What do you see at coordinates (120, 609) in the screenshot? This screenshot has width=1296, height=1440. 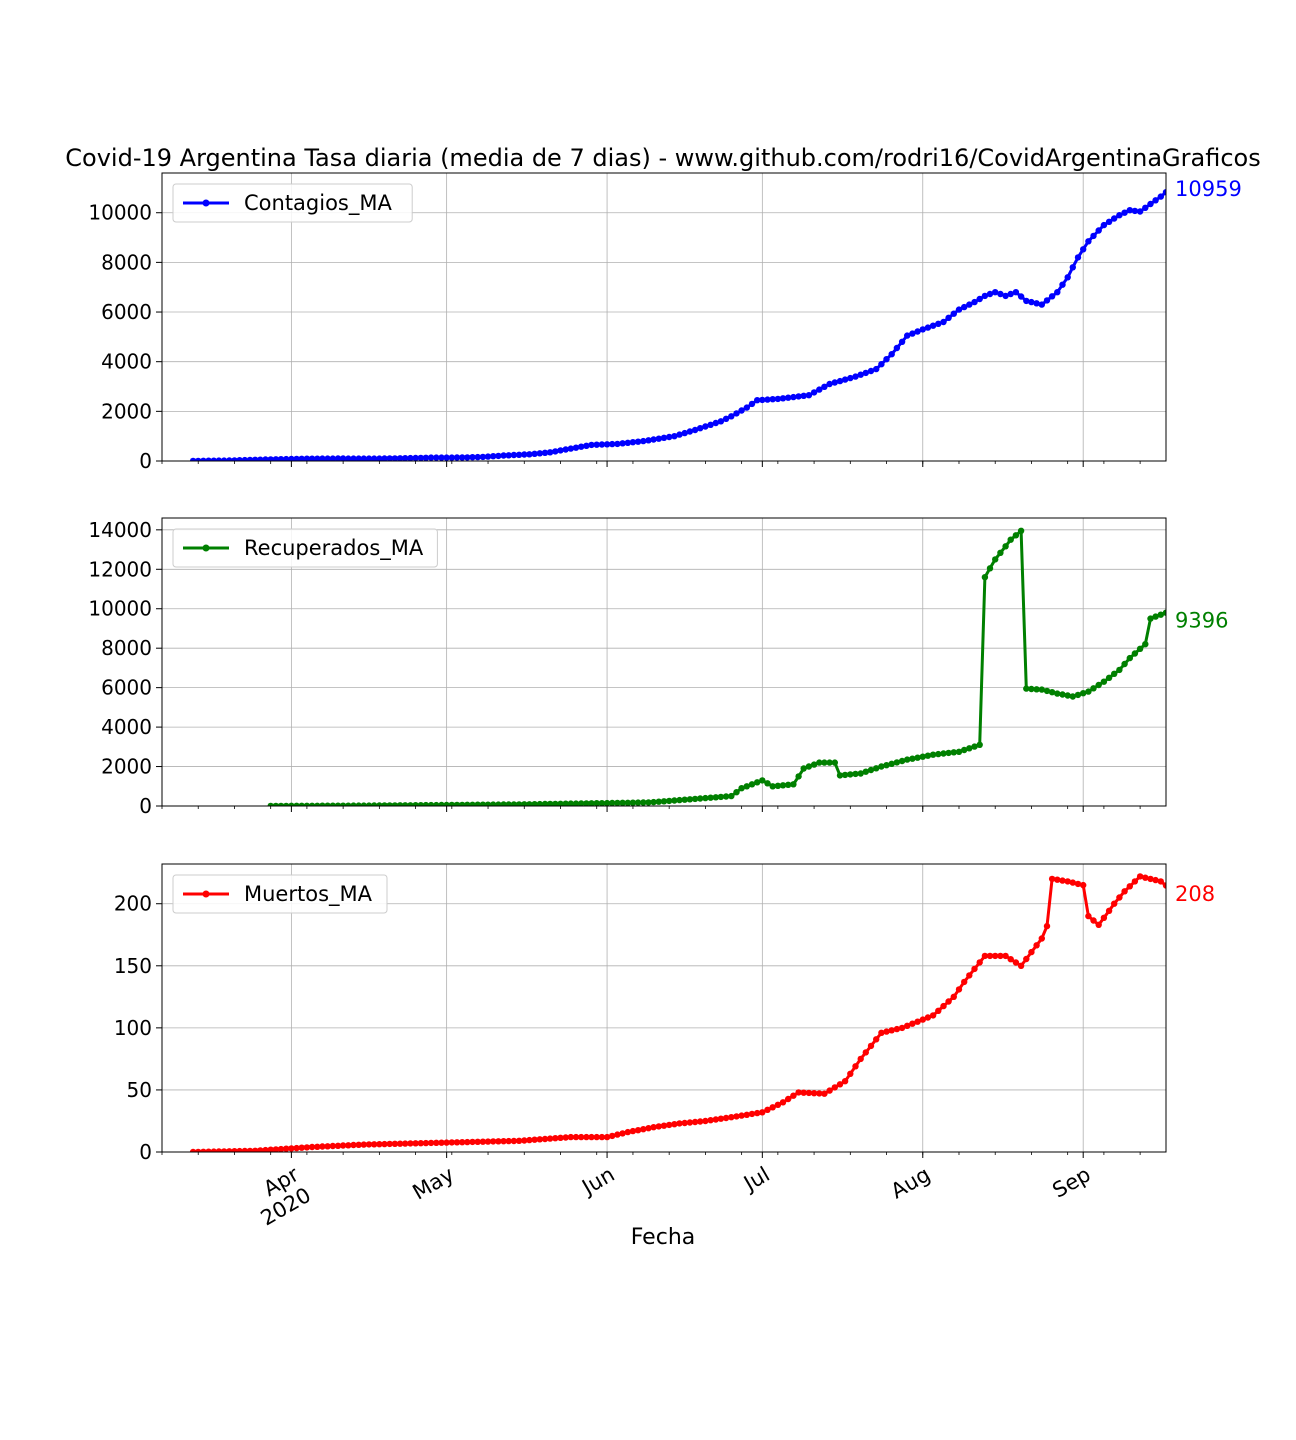 I see `y-tick-label: 10000` at bounding box center [120, 609].